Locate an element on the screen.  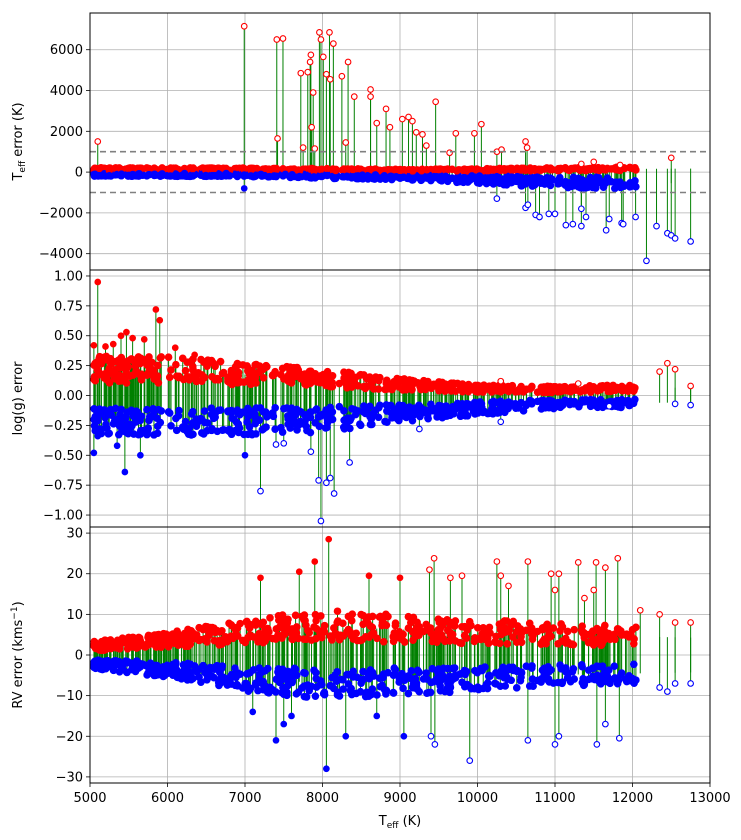
logg-ytick-label-0: −1.00 is located at coordinates (63, 516).